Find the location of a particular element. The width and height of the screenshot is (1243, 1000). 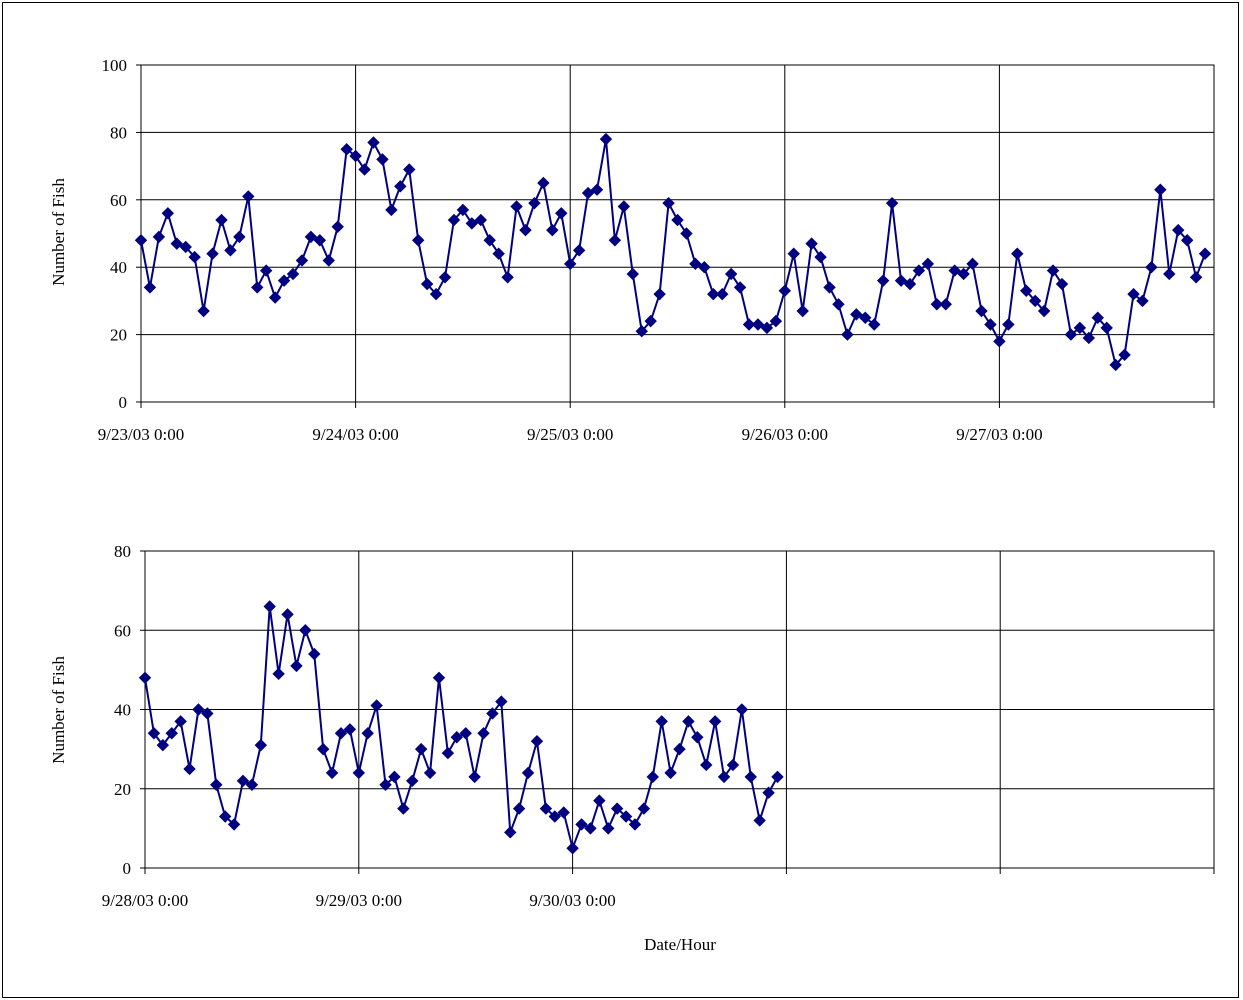

chart-bottom-series-line is located at coordinates (461, 729).